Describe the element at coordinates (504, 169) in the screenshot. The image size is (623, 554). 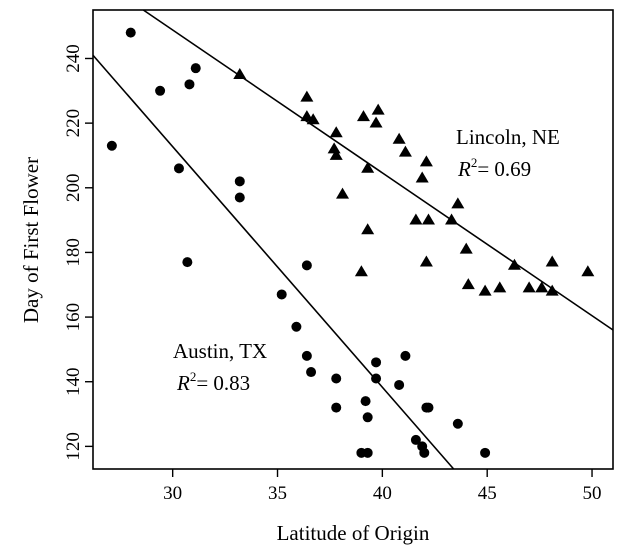
I see `r2-value: = 0.69` at that location.